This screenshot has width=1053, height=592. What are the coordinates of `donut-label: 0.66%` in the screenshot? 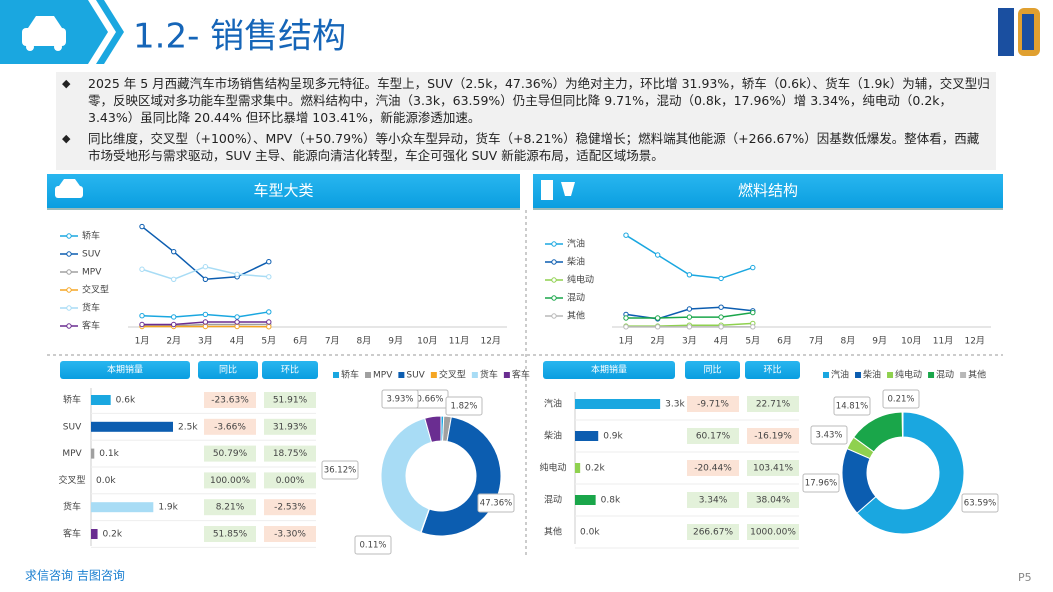 It's located at (429, 400).